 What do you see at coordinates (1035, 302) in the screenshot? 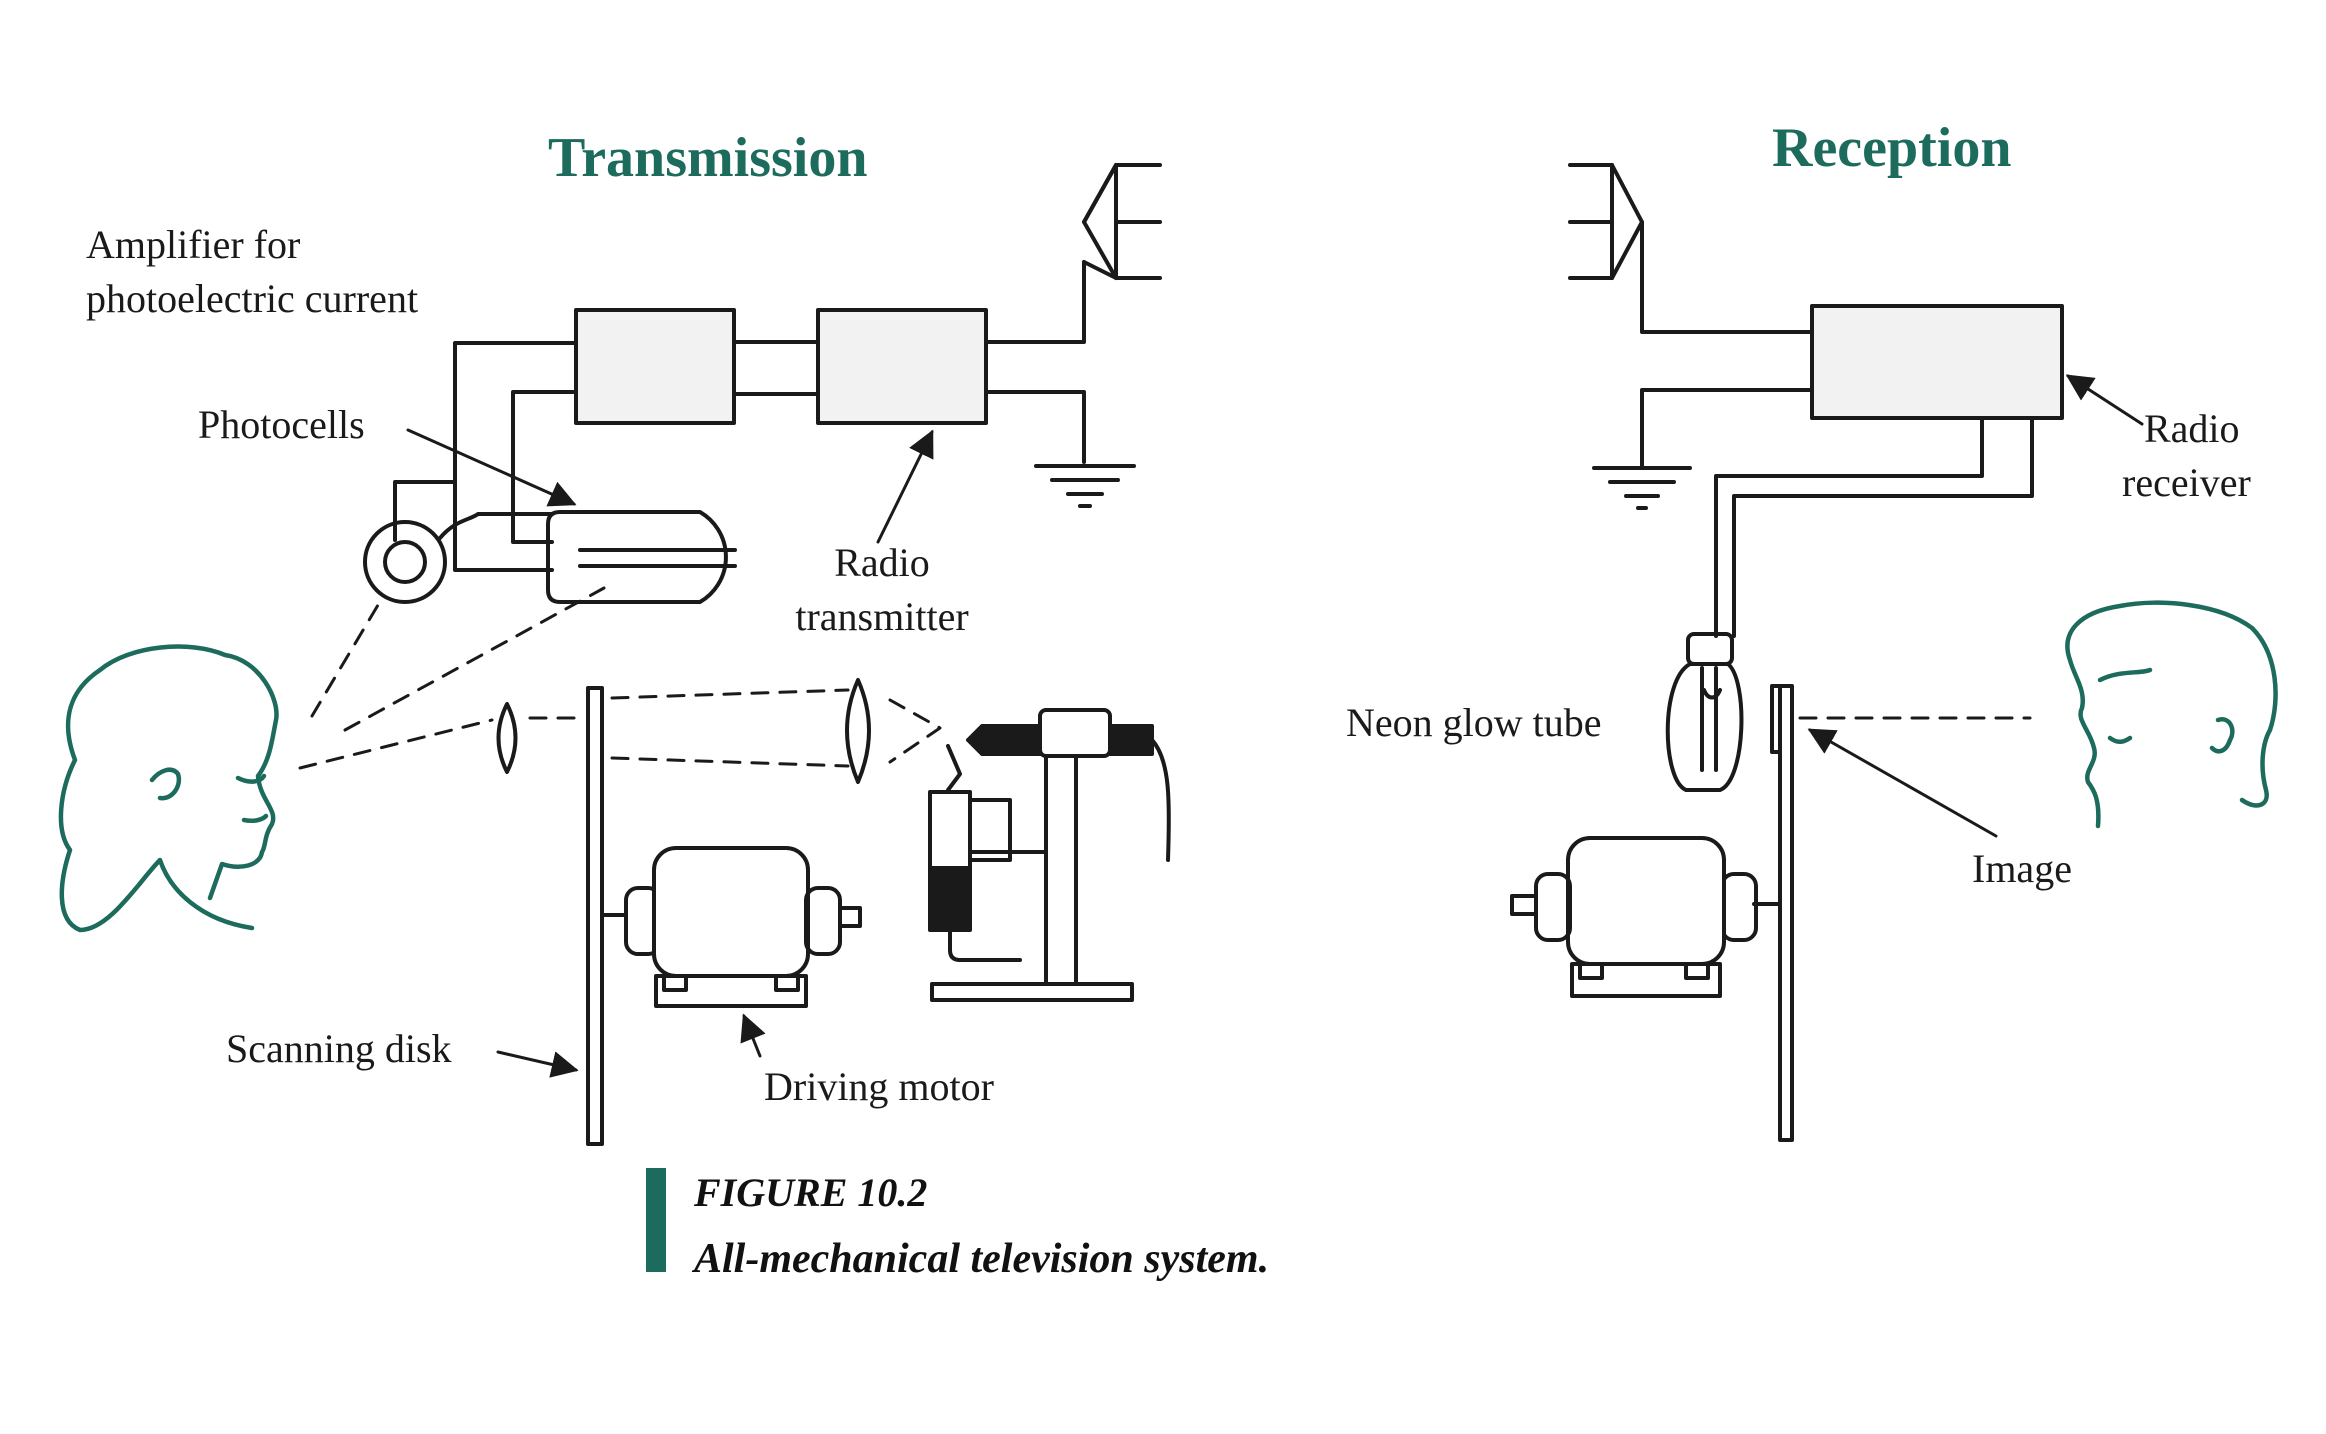
I see `transmit-antenna-wire` at bounding box center [1035, 302].